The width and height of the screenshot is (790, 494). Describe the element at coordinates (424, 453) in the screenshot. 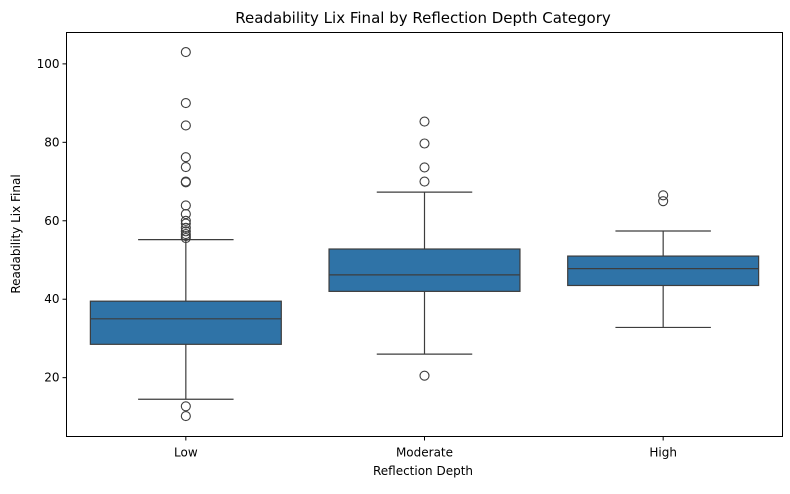

I see `x-tick-label: Moderate` at that location.